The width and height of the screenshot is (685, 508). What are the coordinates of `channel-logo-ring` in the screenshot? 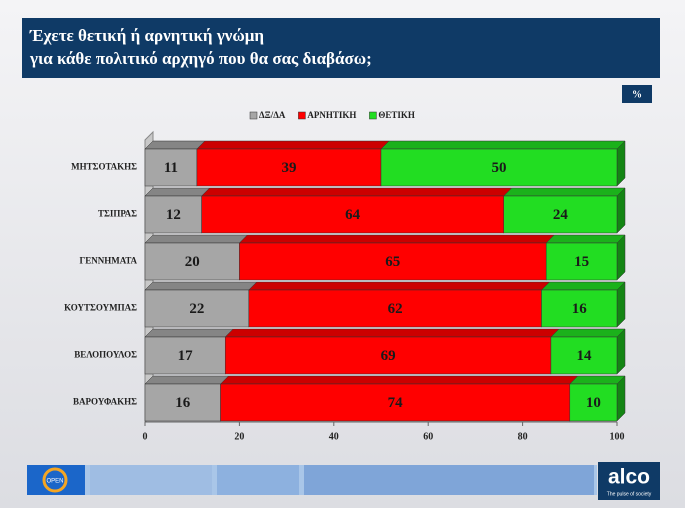 It's located at (55, 480).